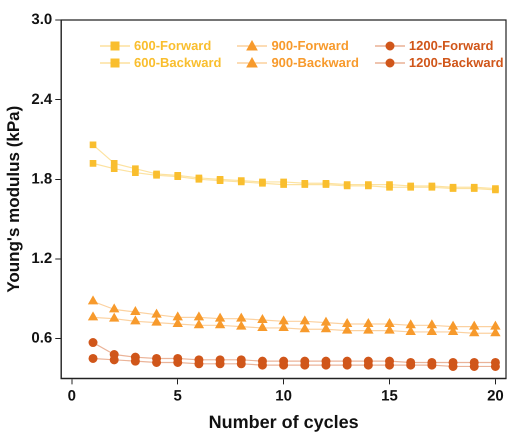  I want to click on x-tick-label: 5, so click(178, 396).